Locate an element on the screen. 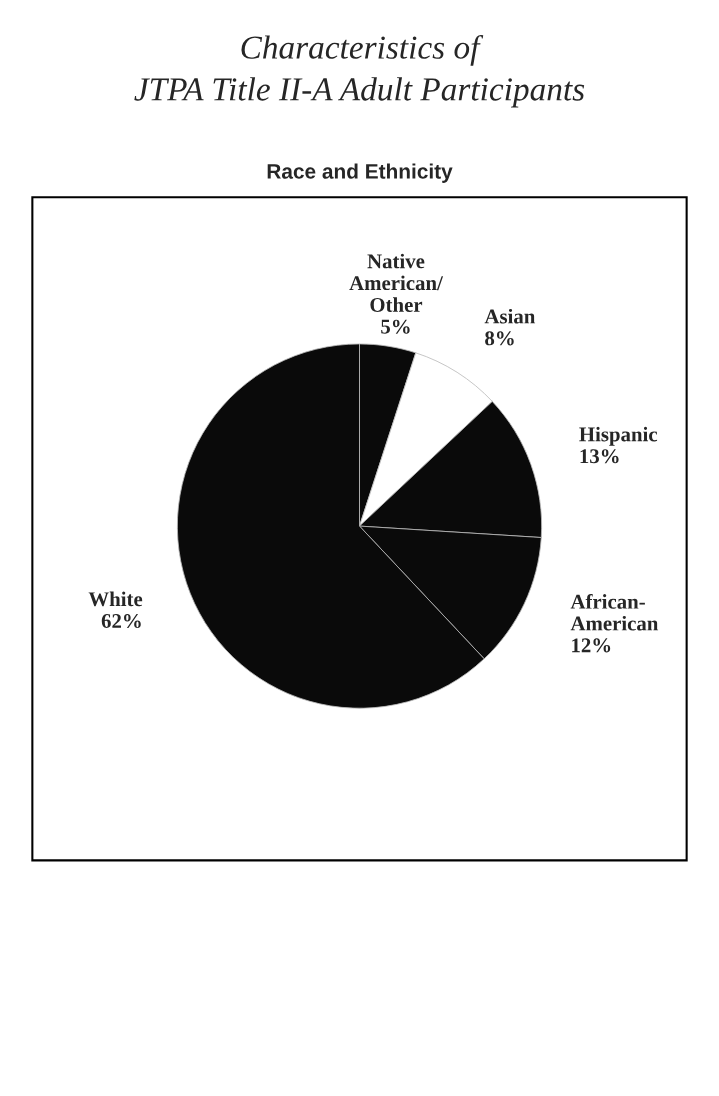  data-label: 62% is located at coordinates (121, 621).